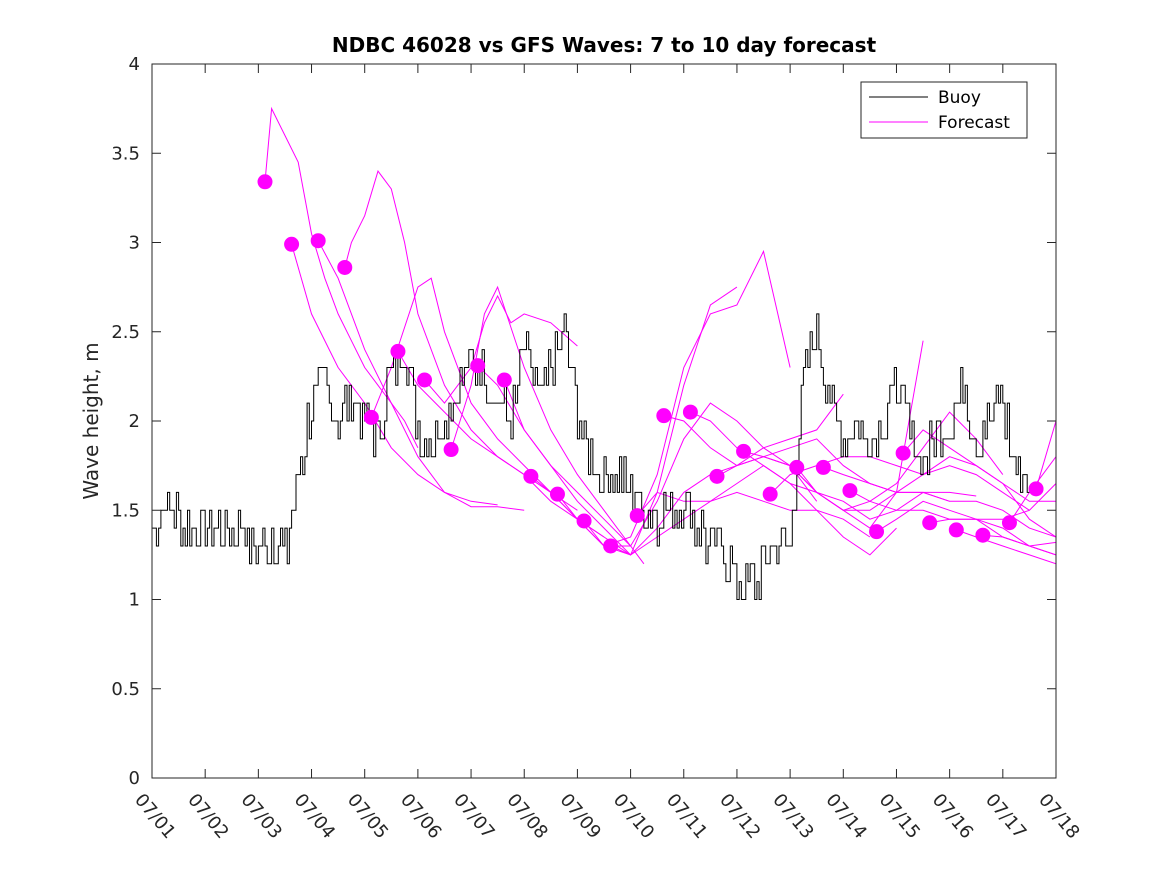 This screenshot has height=875, width=1167. What do you see at coordinates (580, 816) in the screenshot?
I see `x-tick-label: 07/09` at bounding box center [580, 816].